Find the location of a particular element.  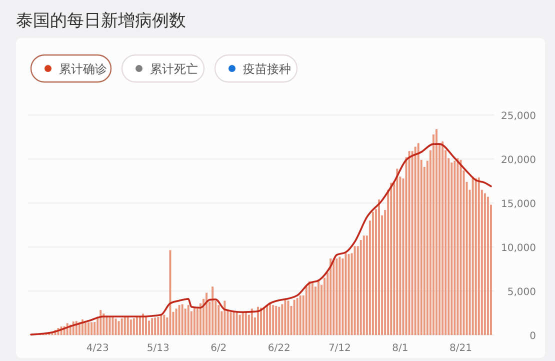

toggle-chip: 累计确诊 is located at coordinates (71, 68).